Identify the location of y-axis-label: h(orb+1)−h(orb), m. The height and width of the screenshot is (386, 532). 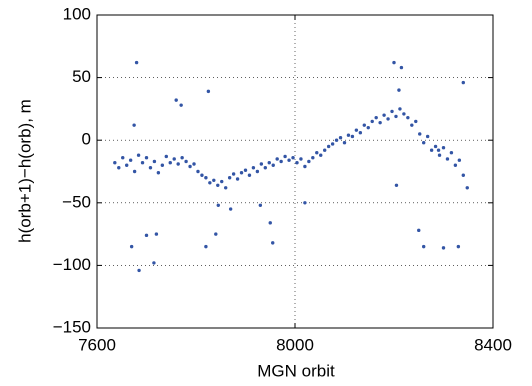
(24, 171).